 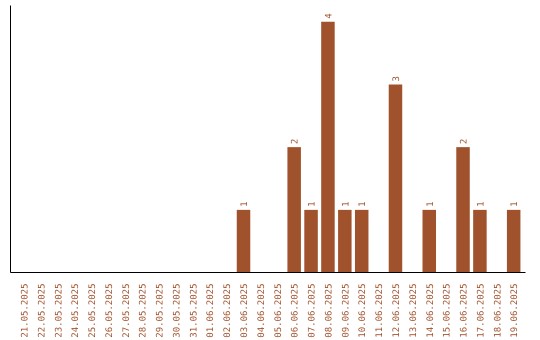 I want to click on x-tick-label: 27.05.2025, so click(x=127, y=310).